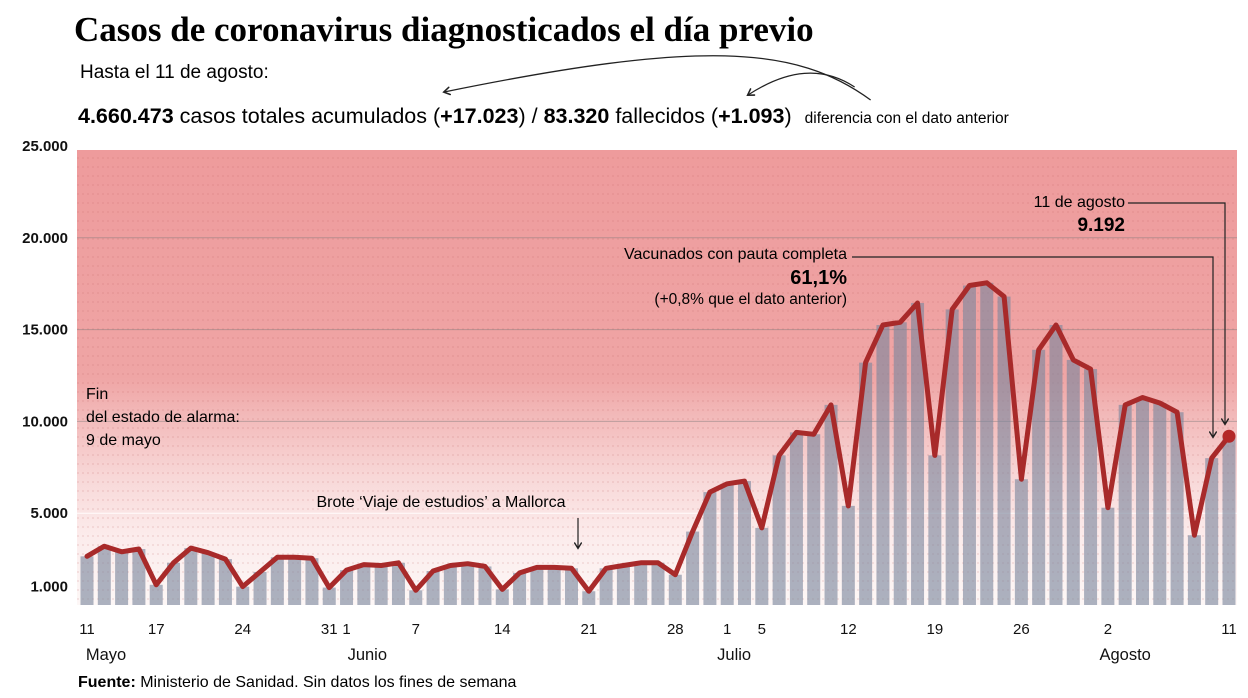 Image resolution: width=1248 pixels, height=698 pixels. I want to click on last-point-annotation: 11 de agosto 9.192, so click(1012, 215).